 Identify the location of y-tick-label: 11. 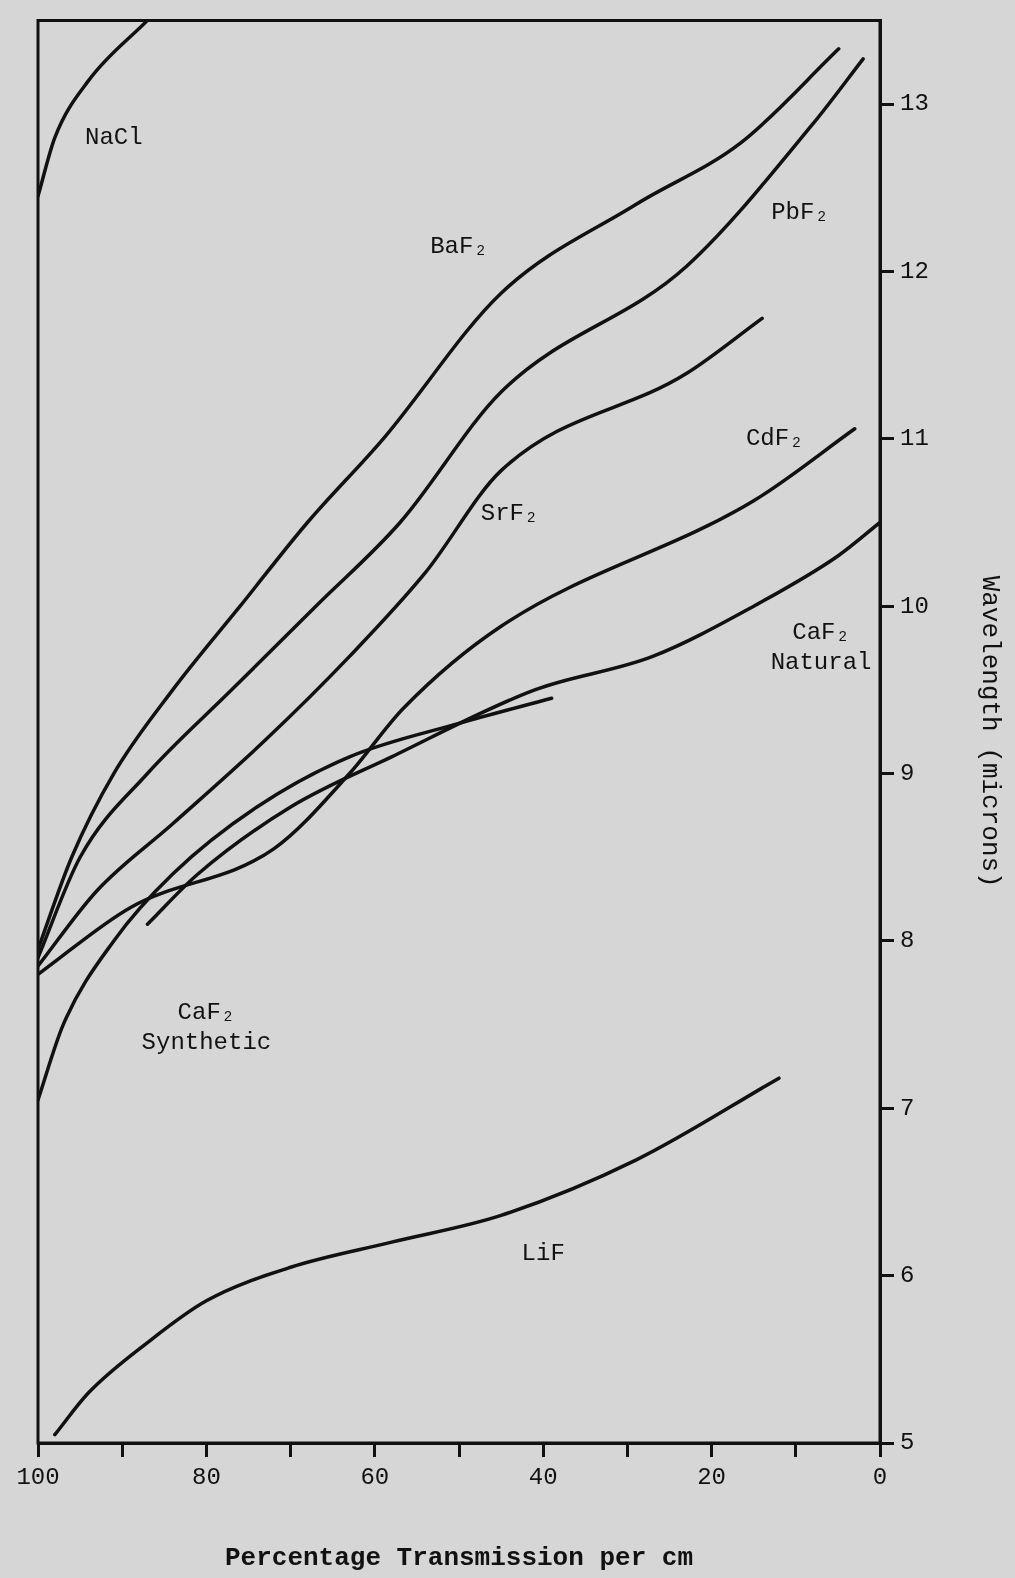
(914, 439).